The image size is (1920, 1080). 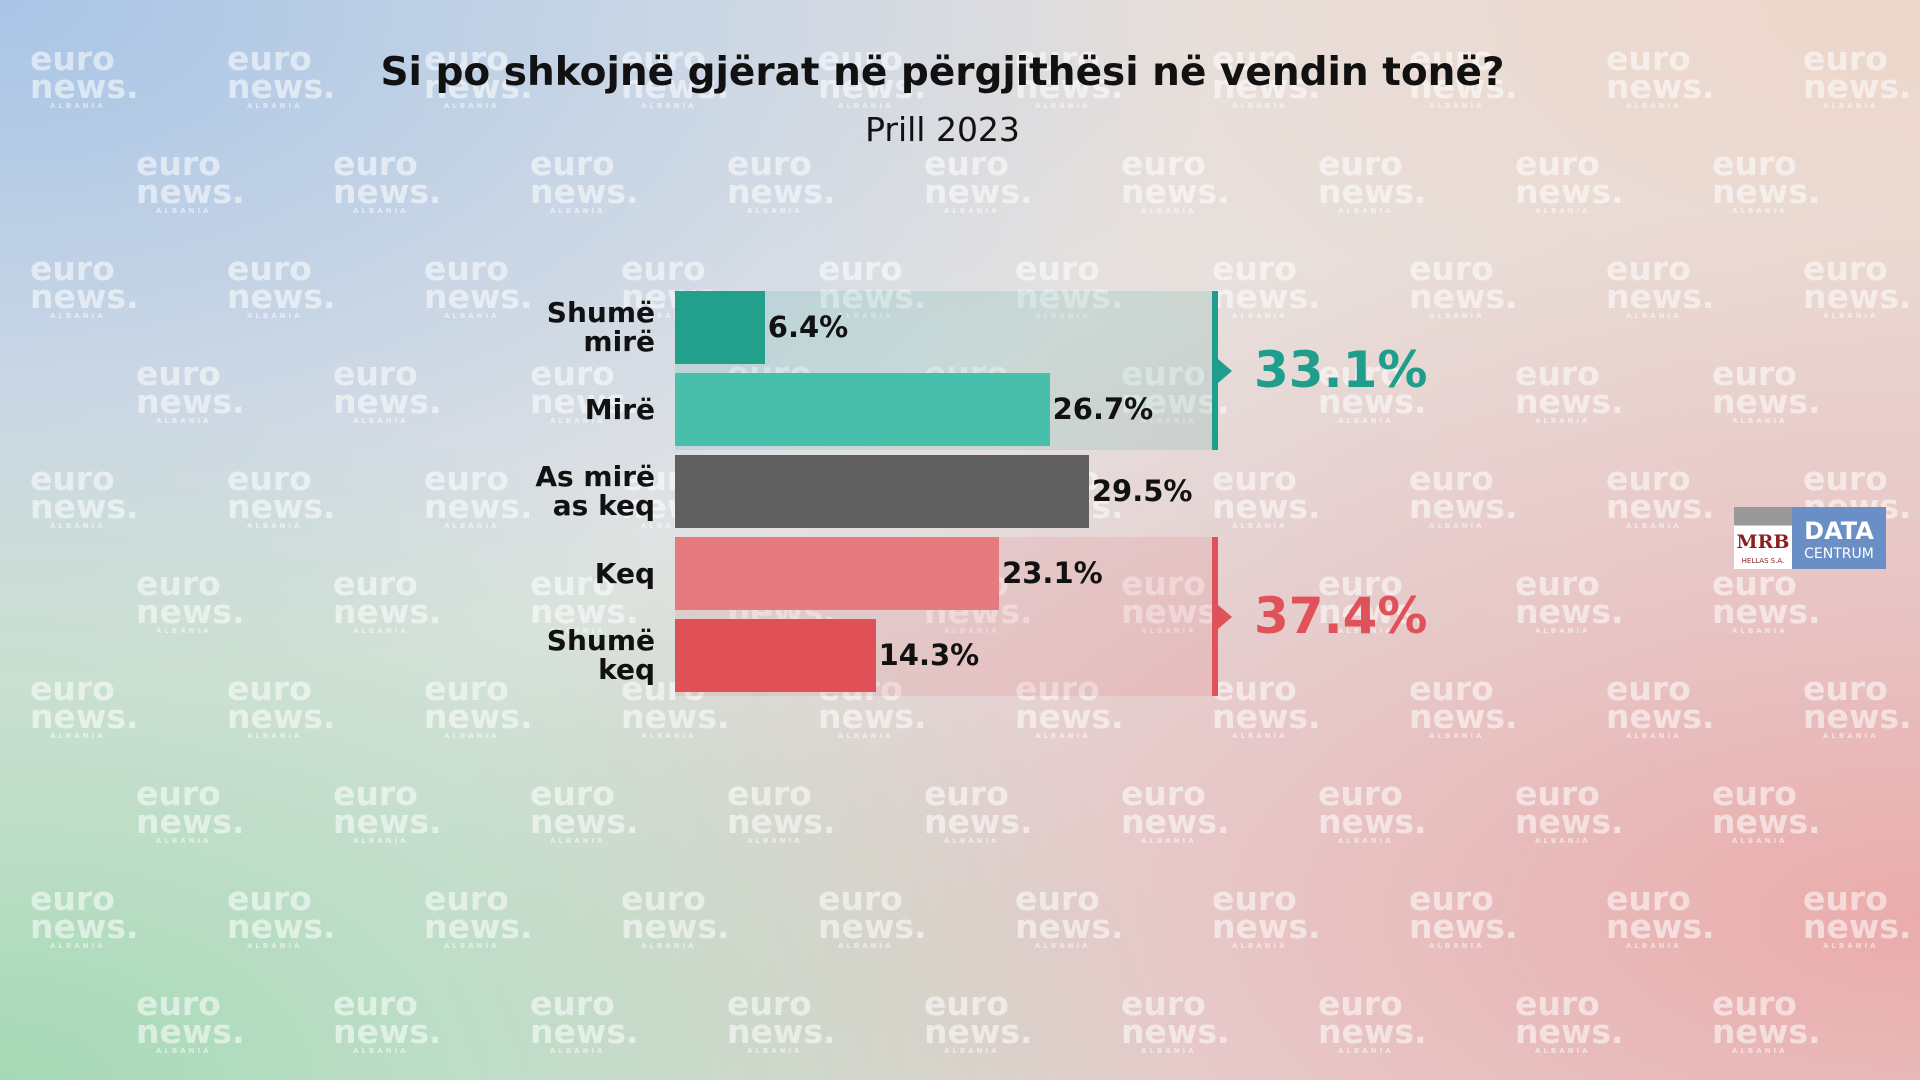 What do you see at coordinates (624, 573) in the screenshot?
I see `category-label: Keq` at bounding box center [624, 573].